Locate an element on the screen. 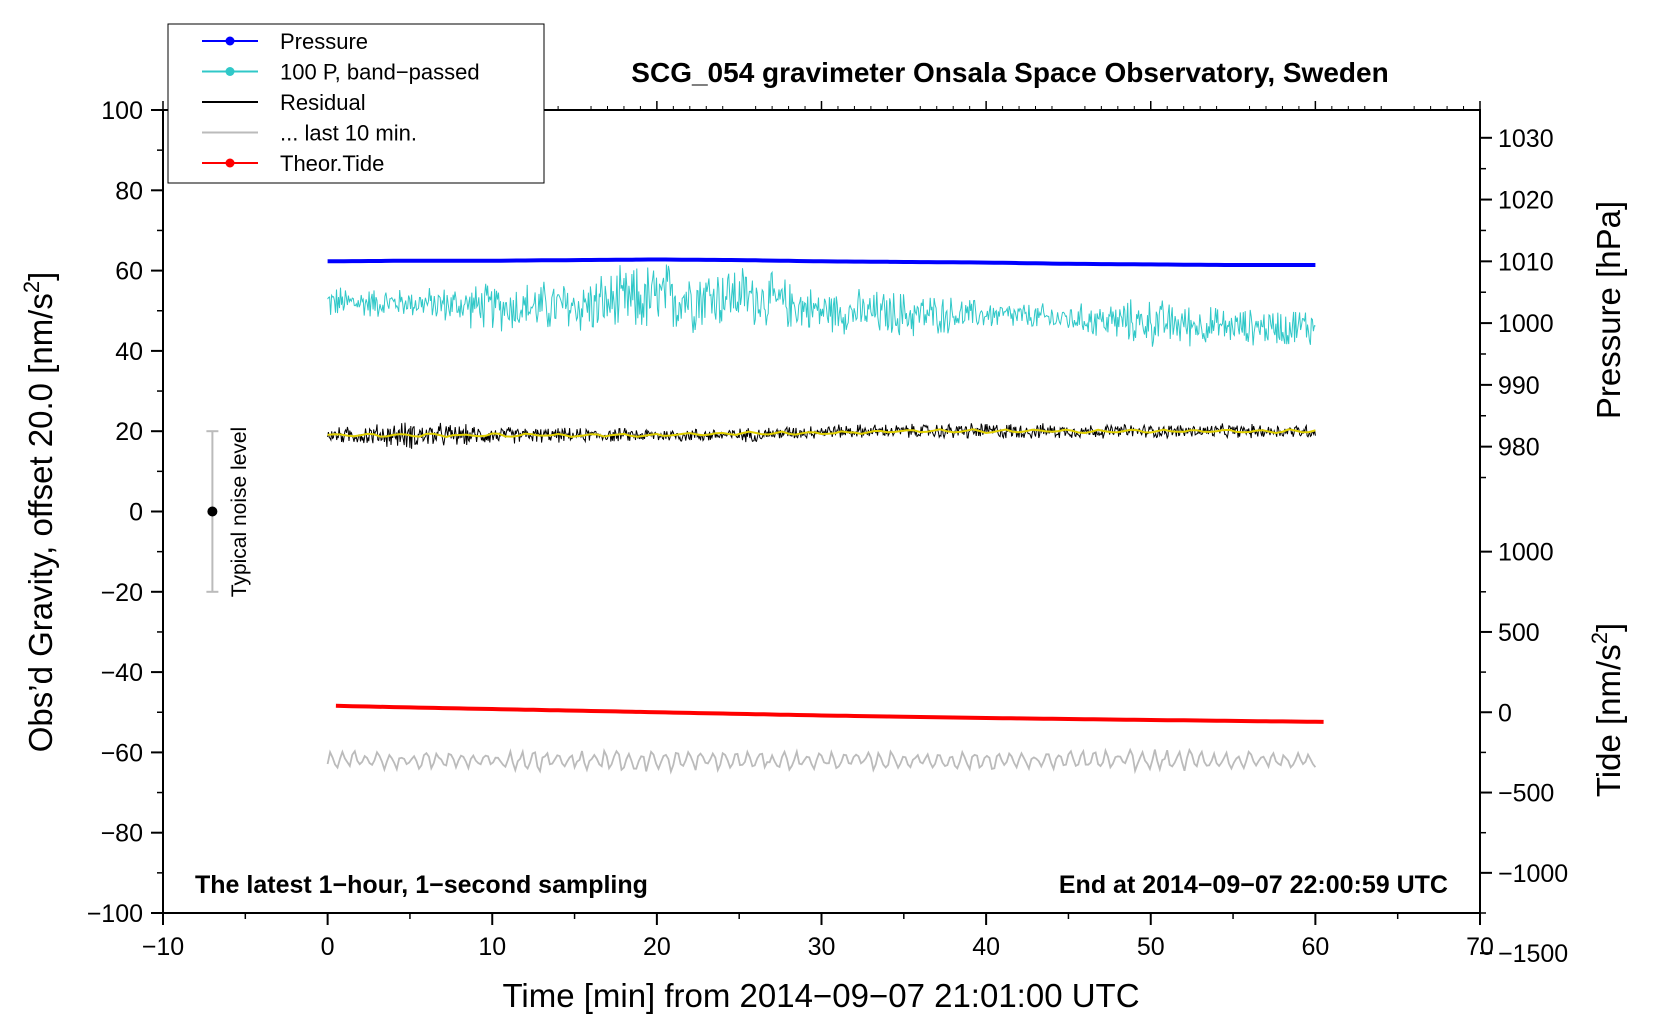  x-tick-label: 70 is located at coordinates (1480, 947).